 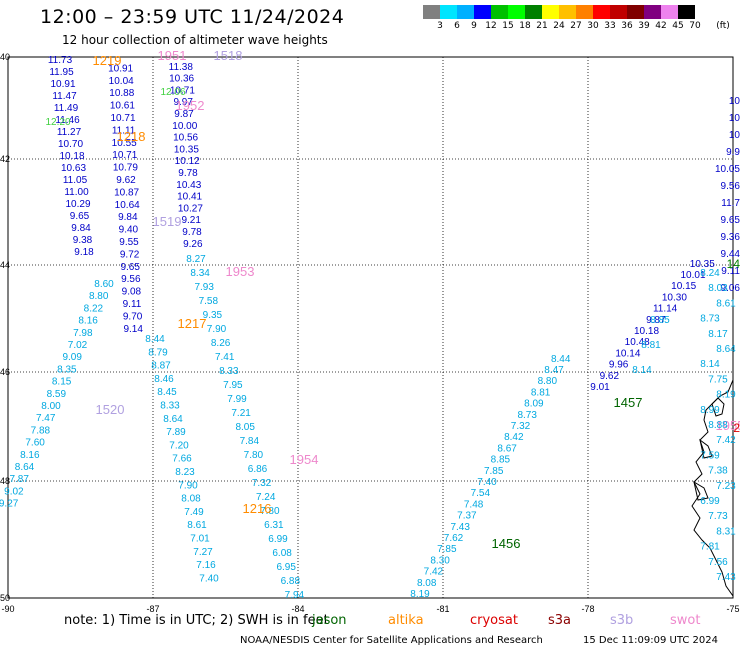 I want to click on wave-height-value: 9.84, so click(x=81, y=228).